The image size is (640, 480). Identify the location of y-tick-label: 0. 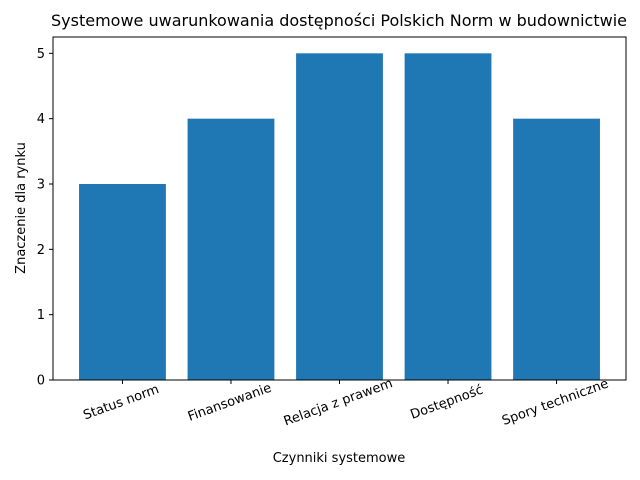
(41, 381).